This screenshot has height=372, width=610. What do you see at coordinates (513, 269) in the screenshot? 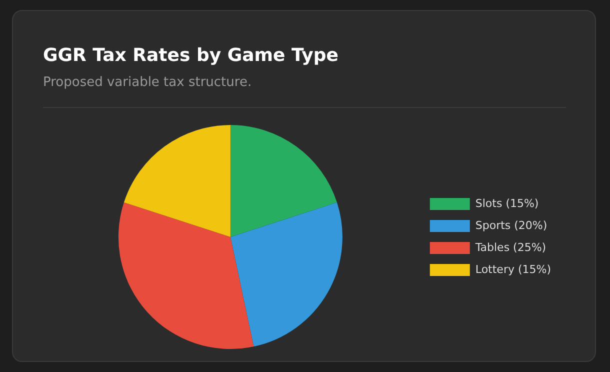
I see `legend-label: Lottery (15%)` at bounding box center [513, 269].